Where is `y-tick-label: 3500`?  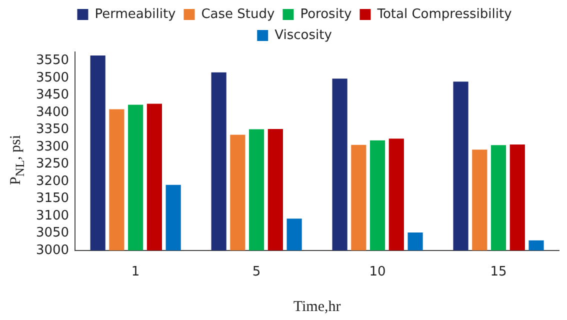
y-tick-label: 3500 is located at coordinates (53, 78).